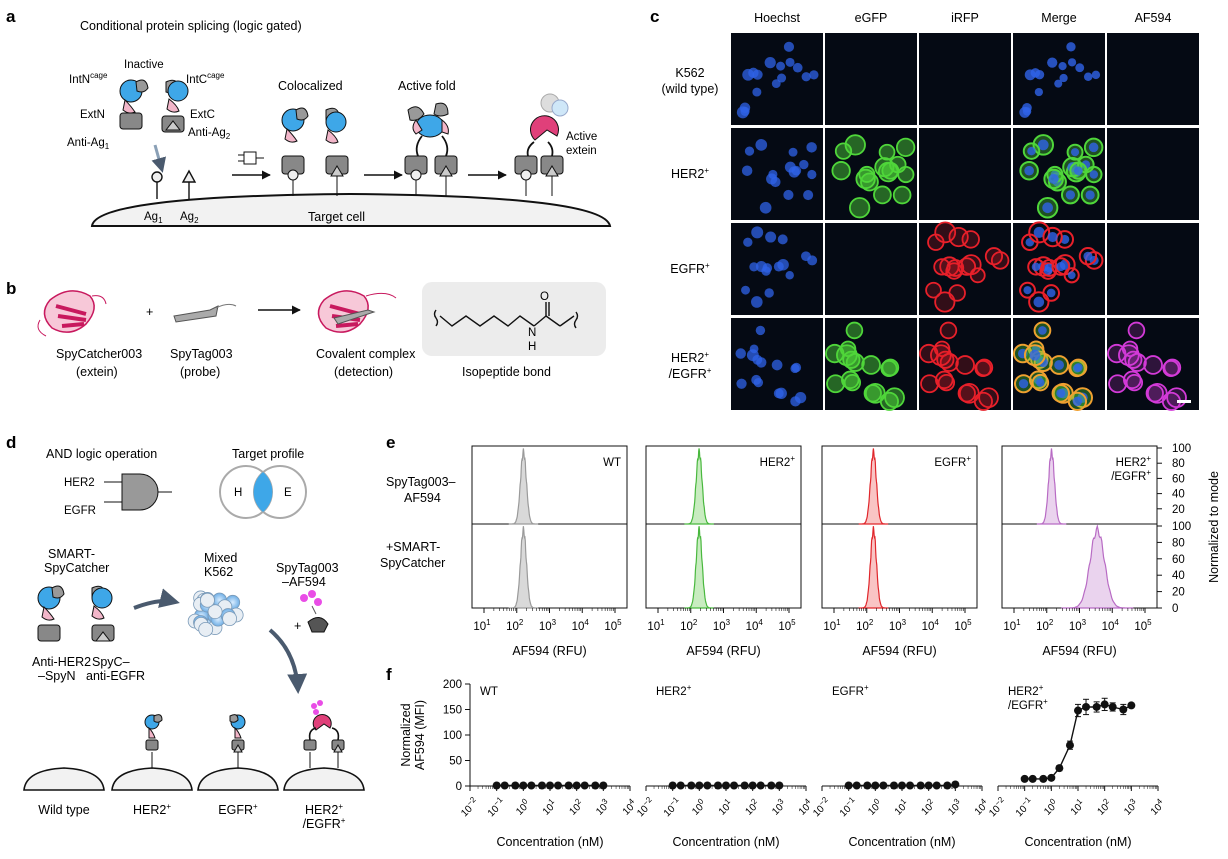 This screenshot has width=1228, height=859. What do you see at coordinates (452, 711) in the screenshot?
I see `y-tick-label: 150` at bounding box center [452, 711].